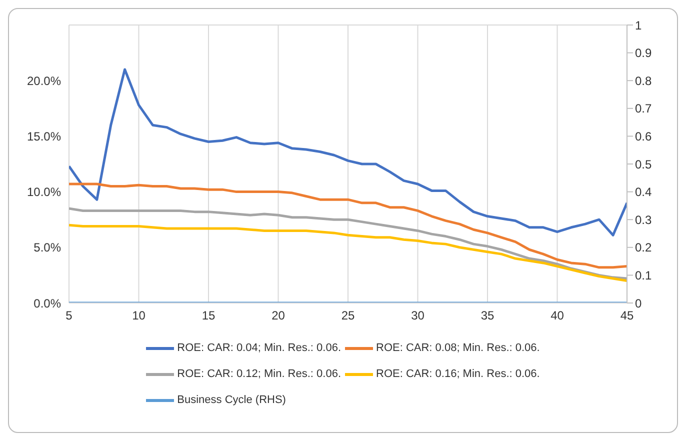 The height and width of the screenshot is (446, 698). I want to click on x-tick-label: 25, so click(348, 315).